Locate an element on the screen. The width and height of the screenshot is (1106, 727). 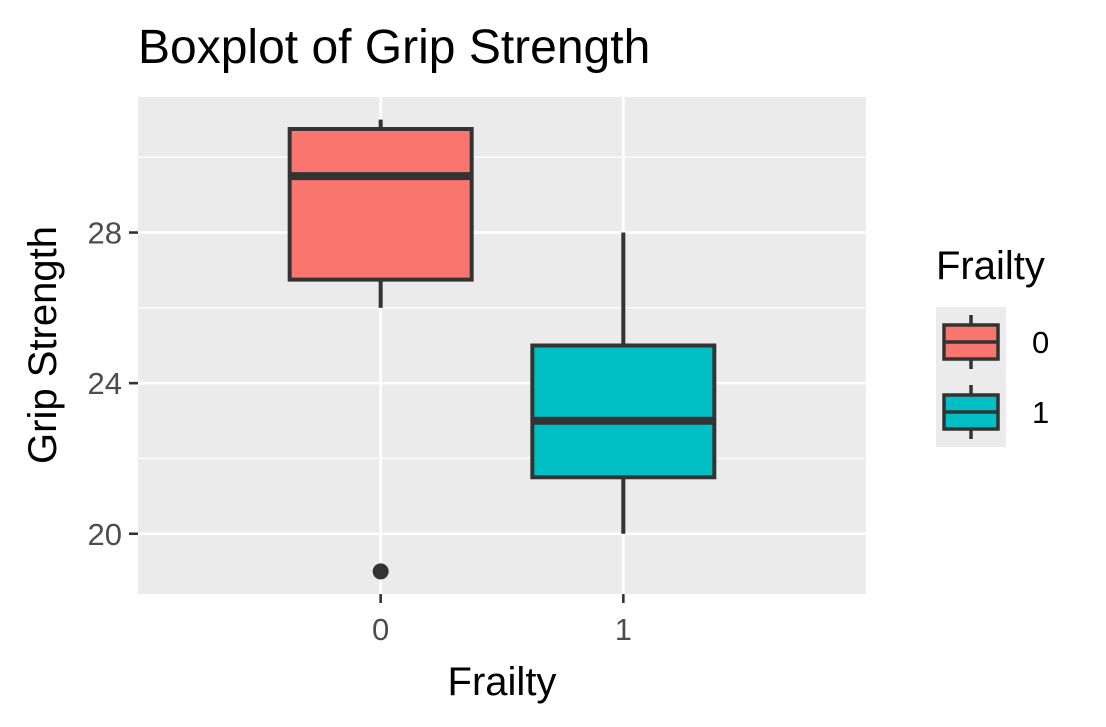
x-axis-title: Frailty is located at coordinates (502, 682).